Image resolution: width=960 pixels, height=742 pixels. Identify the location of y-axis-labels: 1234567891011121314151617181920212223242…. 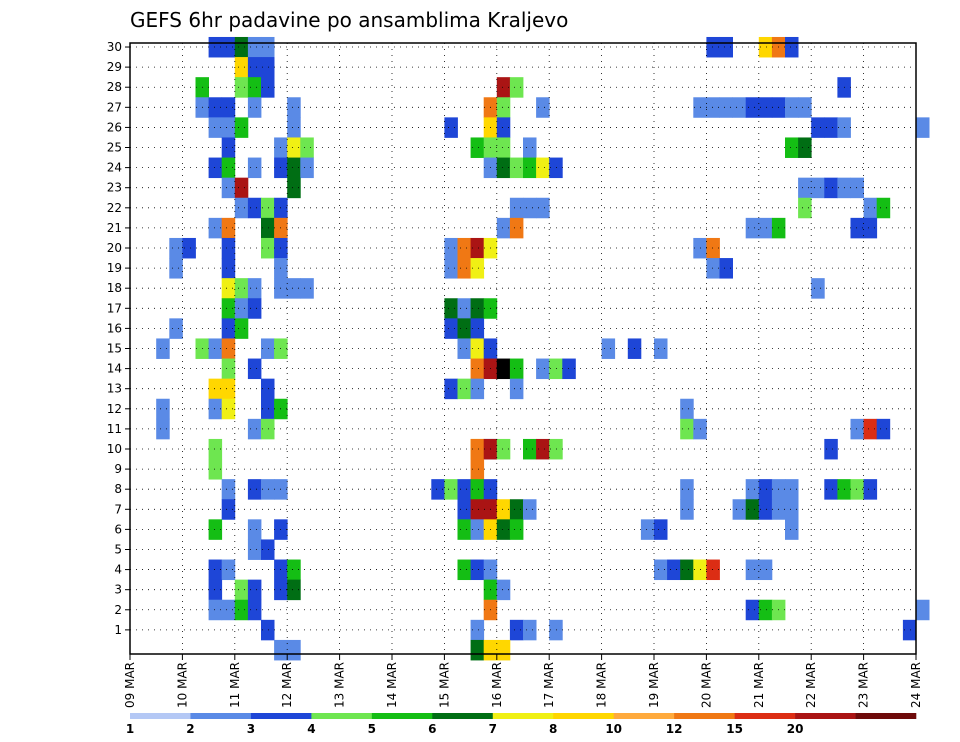
(118, 338).